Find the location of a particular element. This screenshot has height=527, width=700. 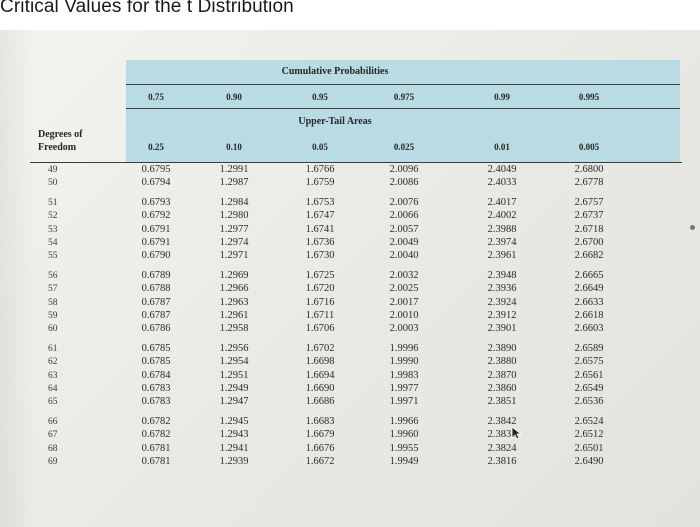

critical-value-cell: 2.6561 is located at coordinates (589, 375).